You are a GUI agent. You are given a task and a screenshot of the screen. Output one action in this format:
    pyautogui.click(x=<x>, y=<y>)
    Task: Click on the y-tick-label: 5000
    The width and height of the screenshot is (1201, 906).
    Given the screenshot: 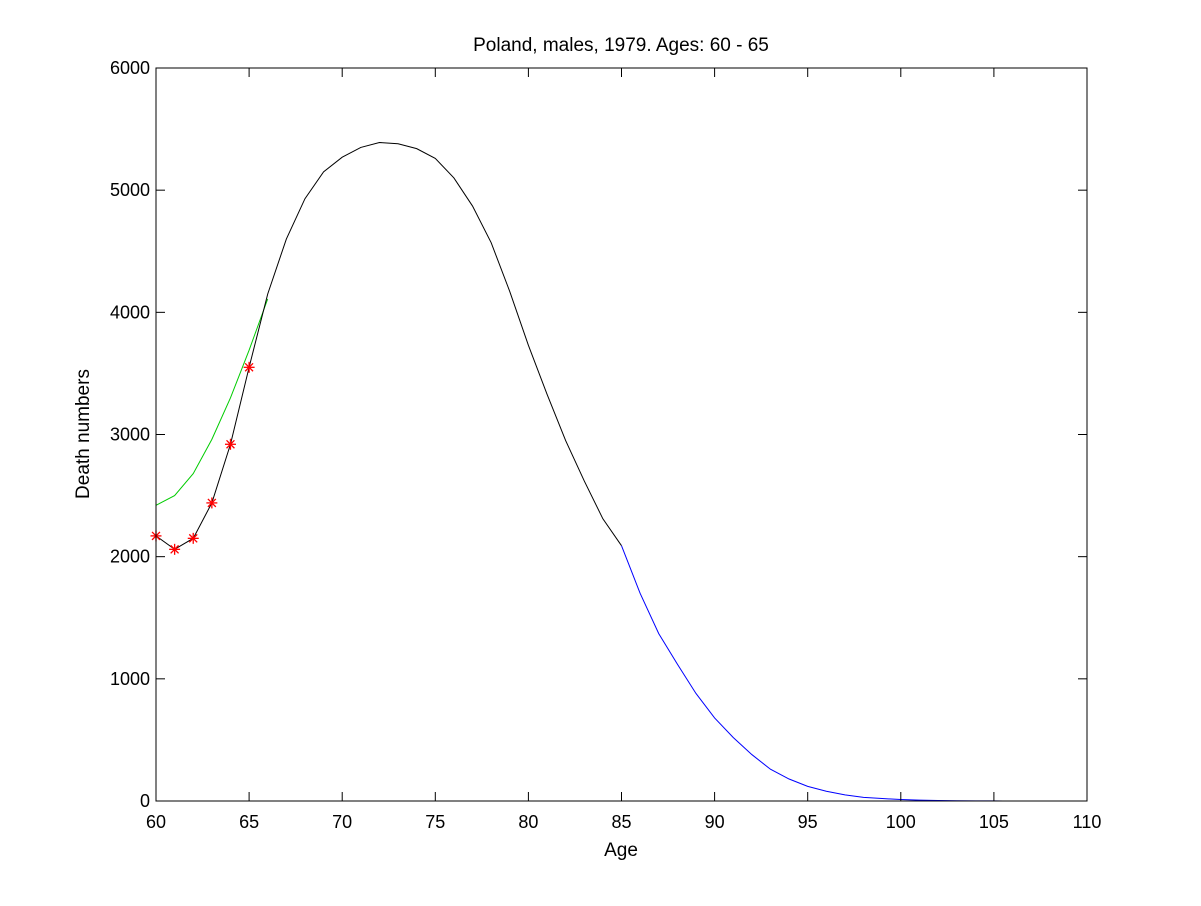 What is the action you would take?
    pyautogui.click(x=130, y=190)
    